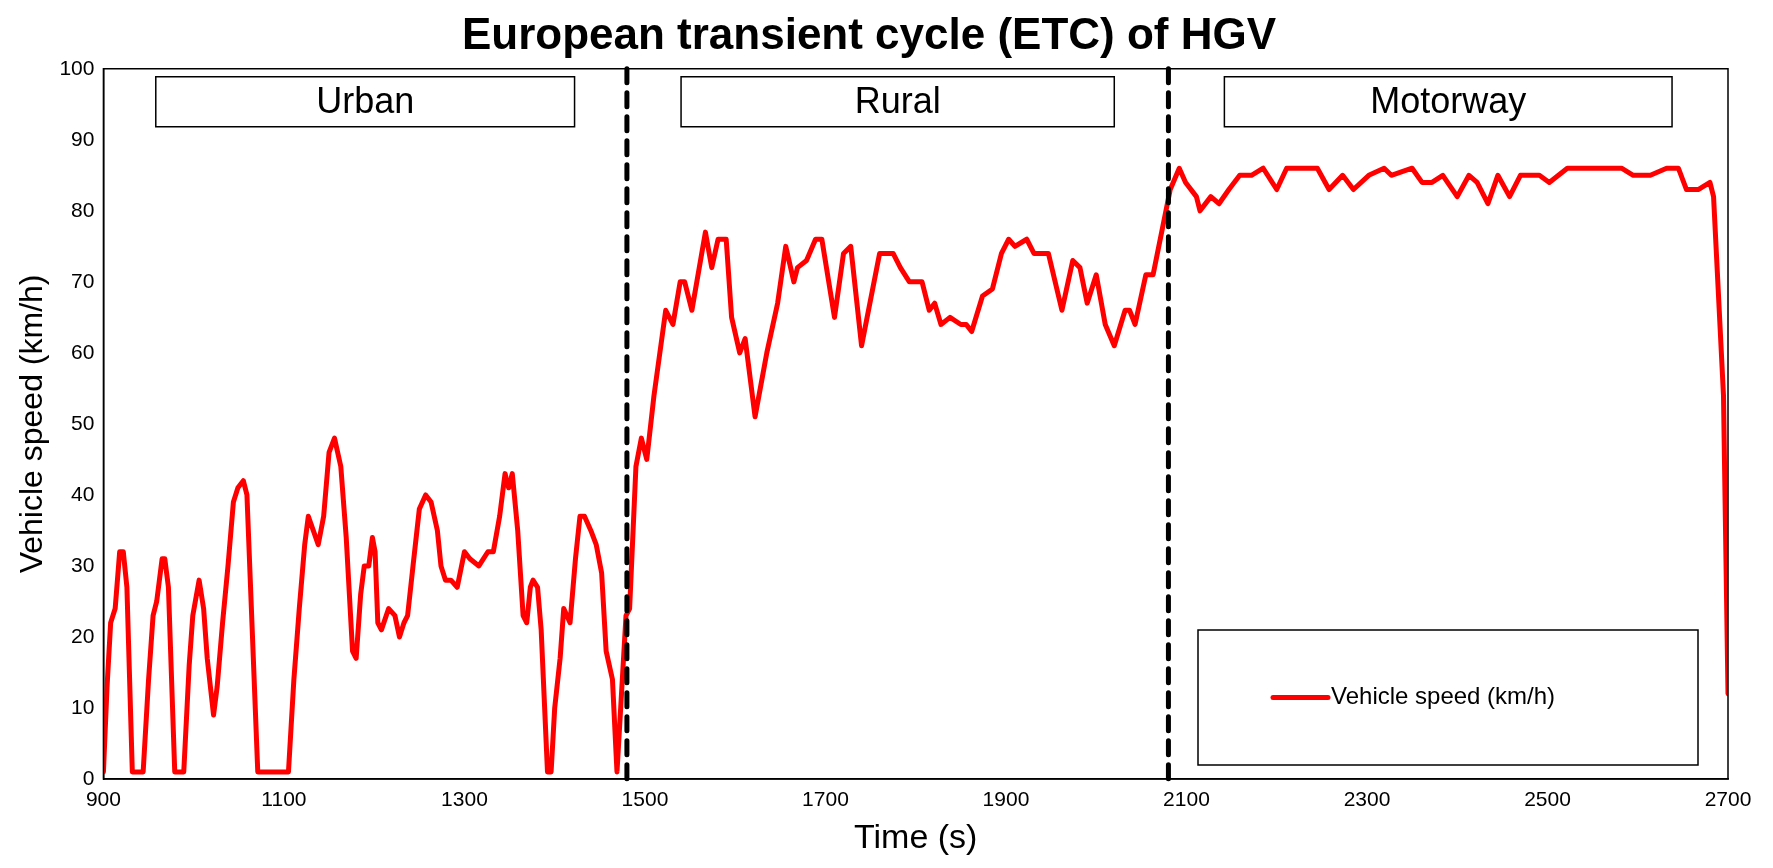 Image resolution: width=1773 pixels, height=868 pixels. Describe the element at coordinates (31, 424) in the screenshot. I see `y-axis-title: Vehicle speed (km/h)` at that location.